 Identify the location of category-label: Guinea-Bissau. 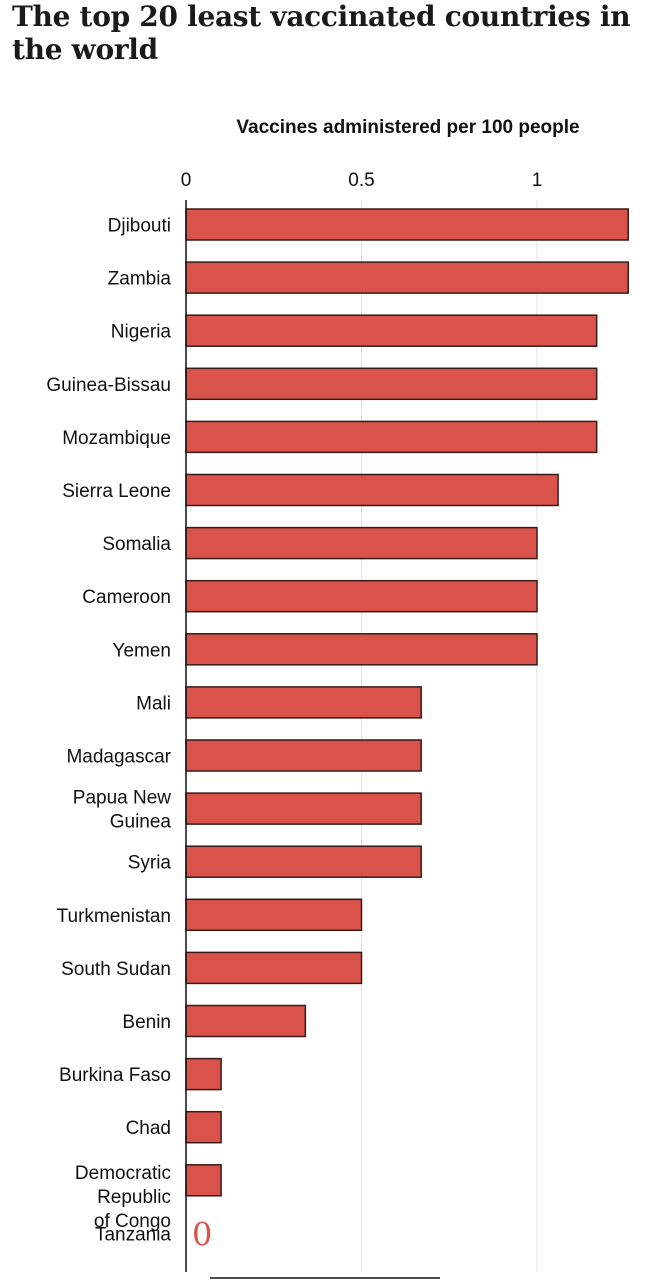
(108, 385).